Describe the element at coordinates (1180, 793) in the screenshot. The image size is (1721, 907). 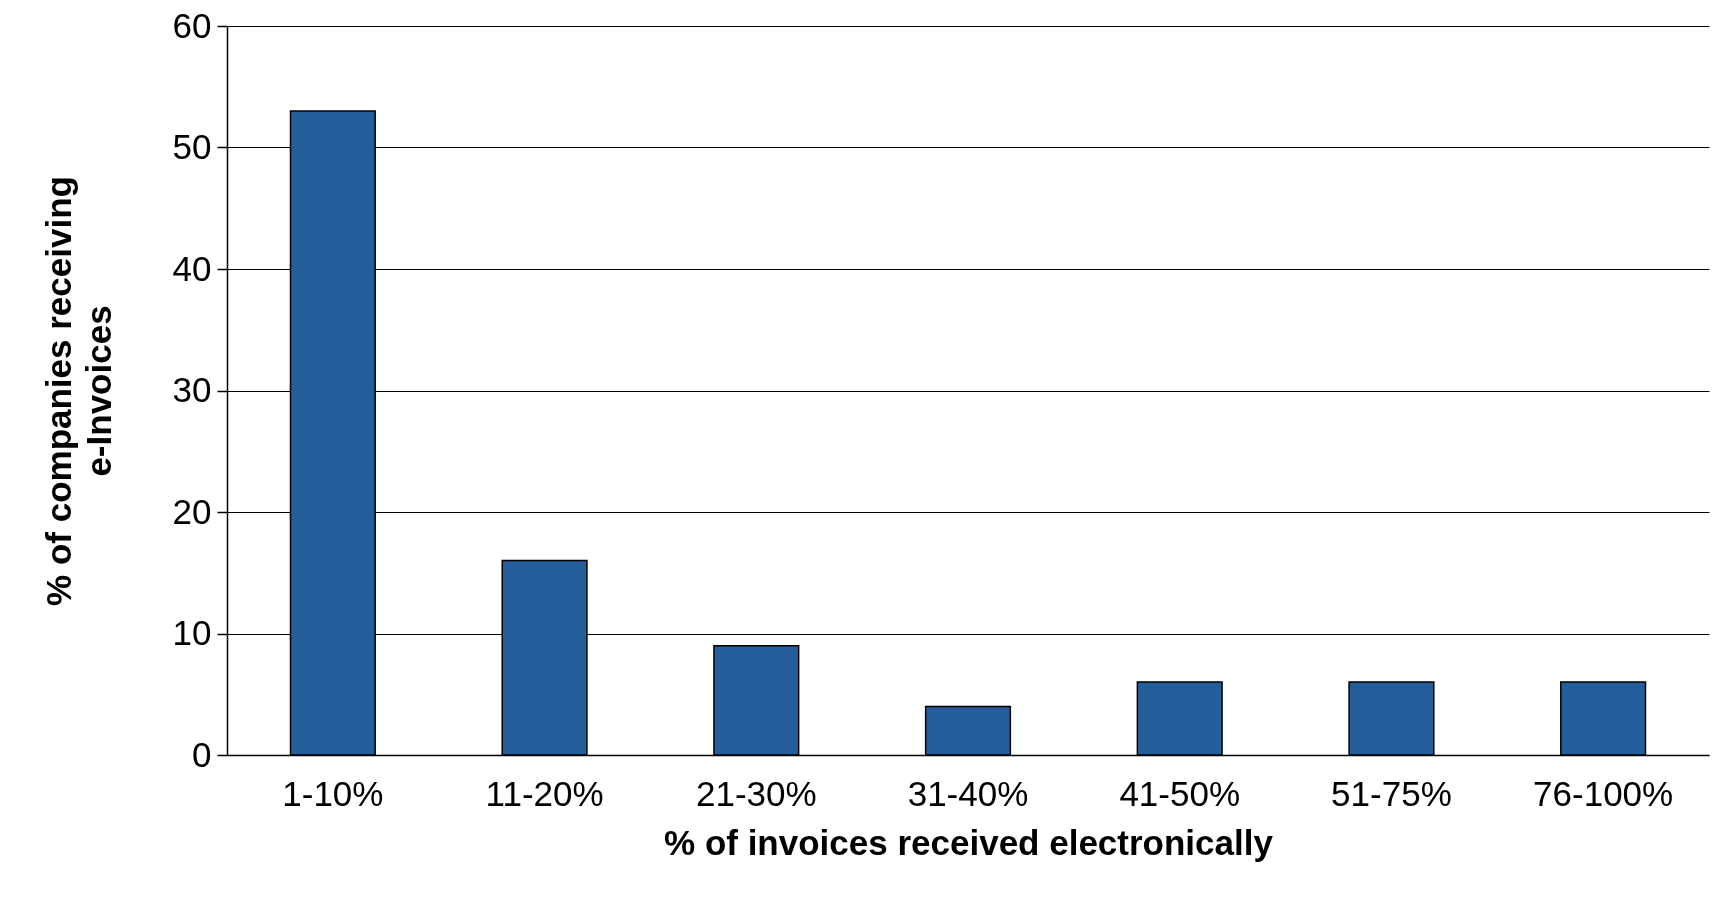
I see `x-tick-label: 41-50%` at that location.